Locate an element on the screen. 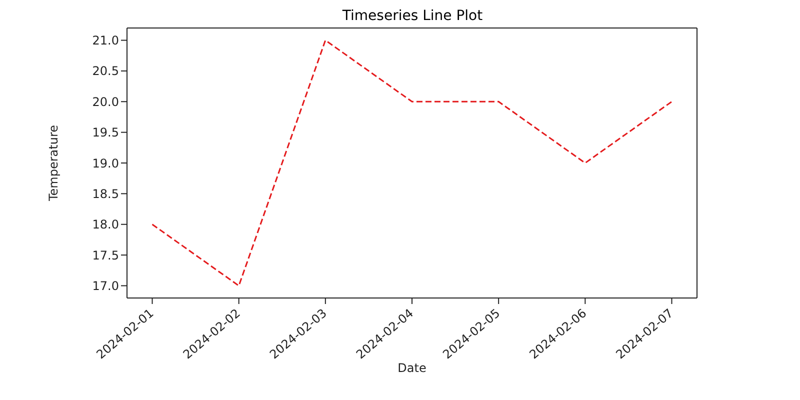 This screenshot has width=800, height=400. y-tick-label: 17.5 is located at coordinates (105, 255).